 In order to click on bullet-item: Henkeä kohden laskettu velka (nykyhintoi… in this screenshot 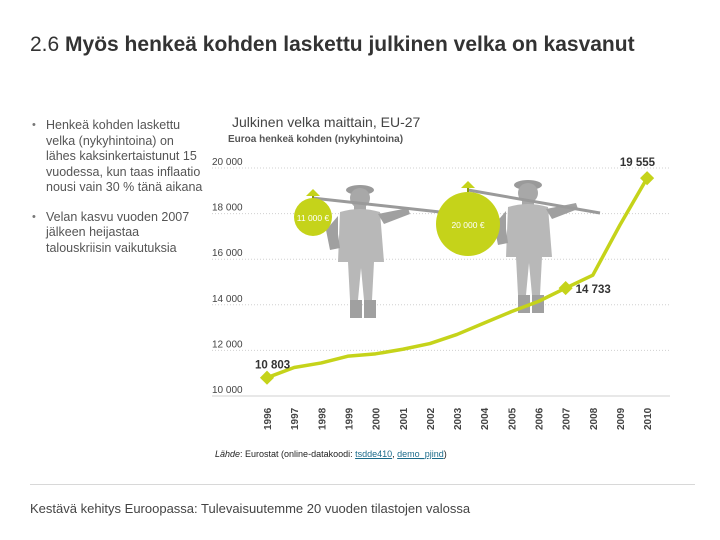, I will do `click(117, 157)`.